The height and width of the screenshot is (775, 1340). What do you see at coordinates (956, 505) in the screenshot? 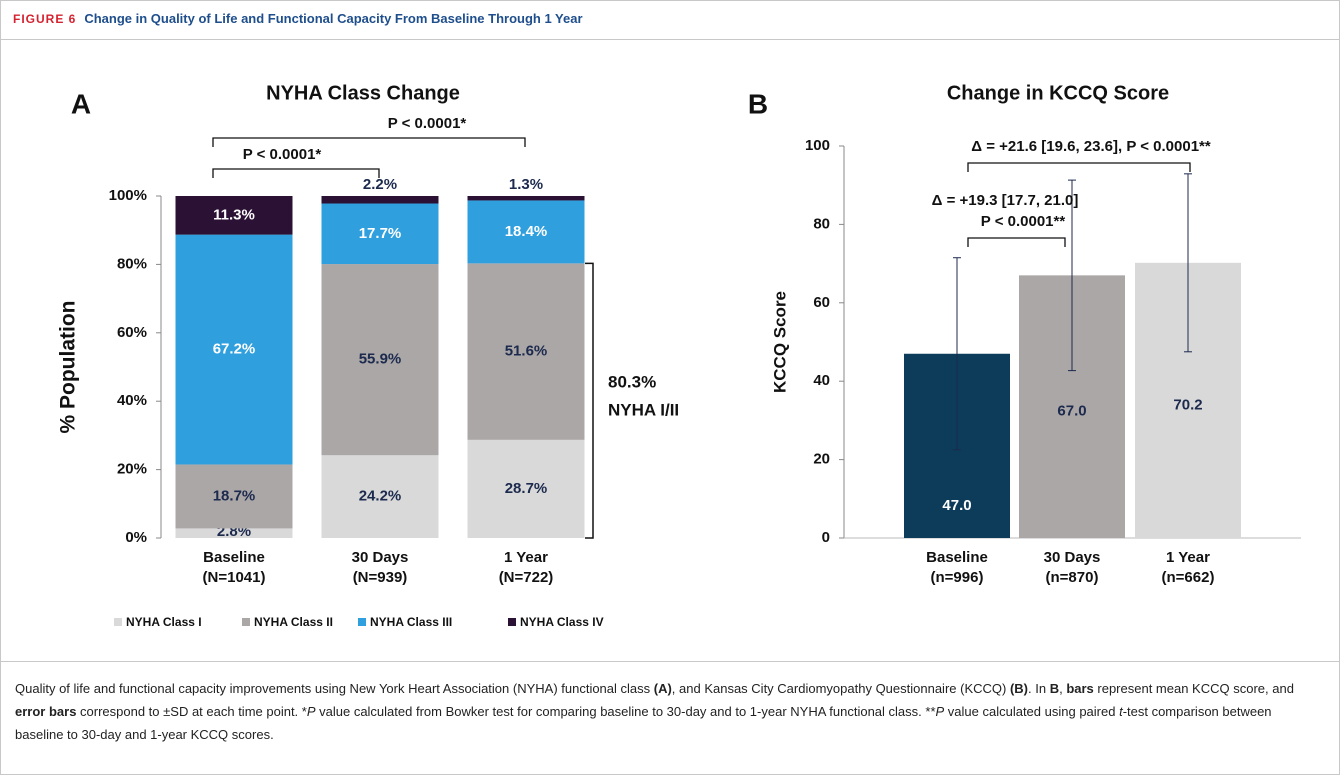
I see `value-label: 47.0` at bounding box center [956, 505].